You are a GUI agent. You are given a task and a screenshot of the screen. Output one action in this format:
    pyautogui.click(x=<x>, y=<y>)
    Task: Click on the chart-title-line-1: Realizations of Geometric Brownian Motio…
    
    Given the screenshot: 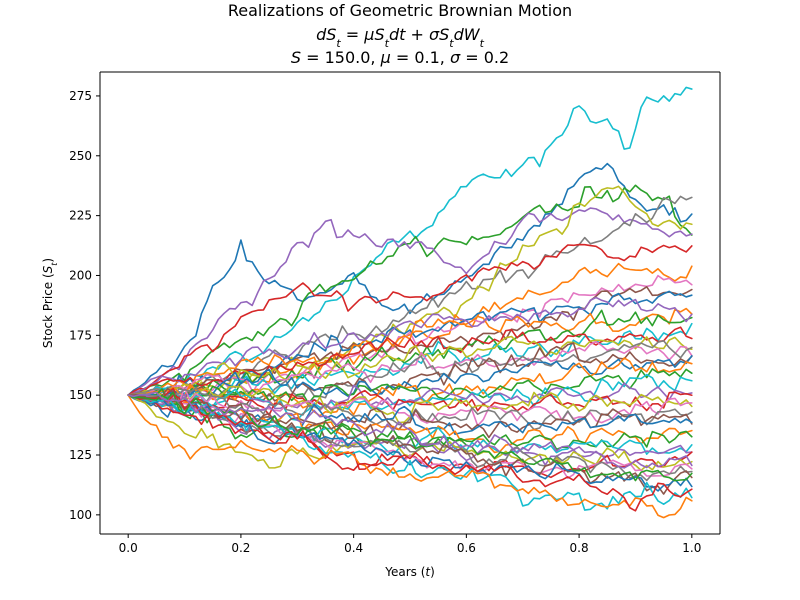 What is the action you would take?
    pyautogui.click(x=400, y=10)
    